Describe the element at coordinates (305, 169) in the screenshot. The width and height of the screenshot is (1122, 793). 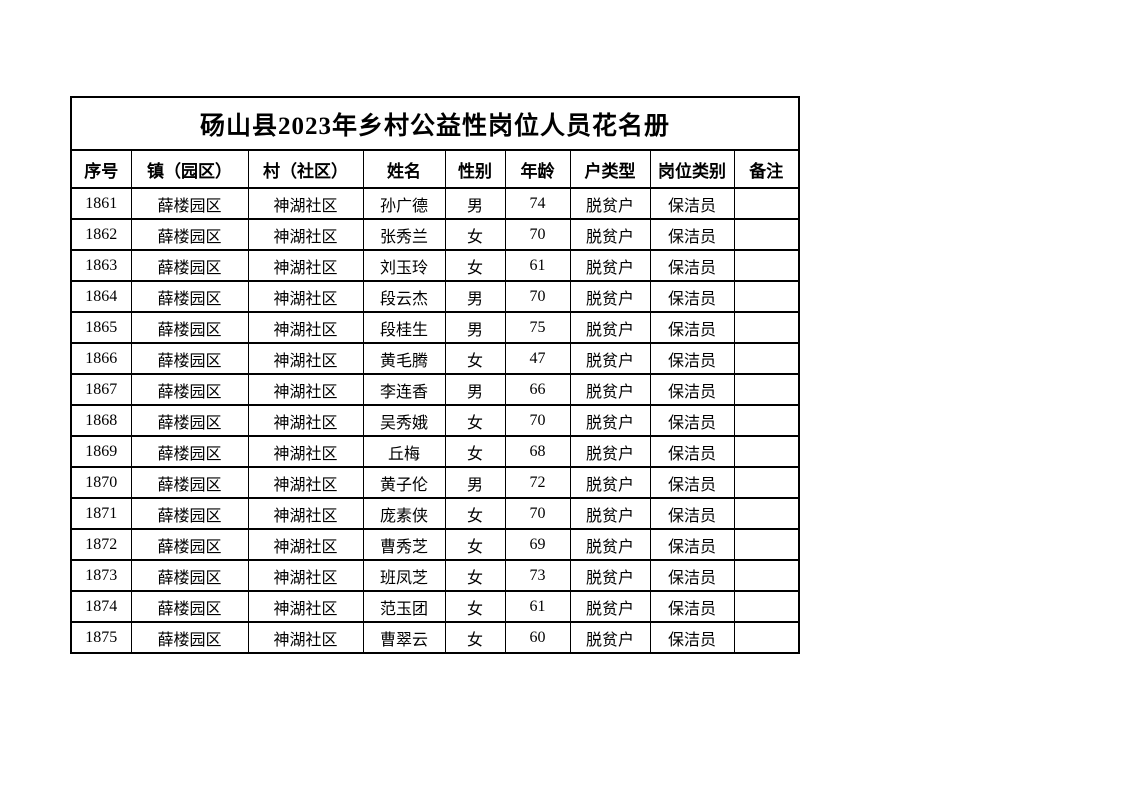
I see `header-village: 村（社区）` at that location.